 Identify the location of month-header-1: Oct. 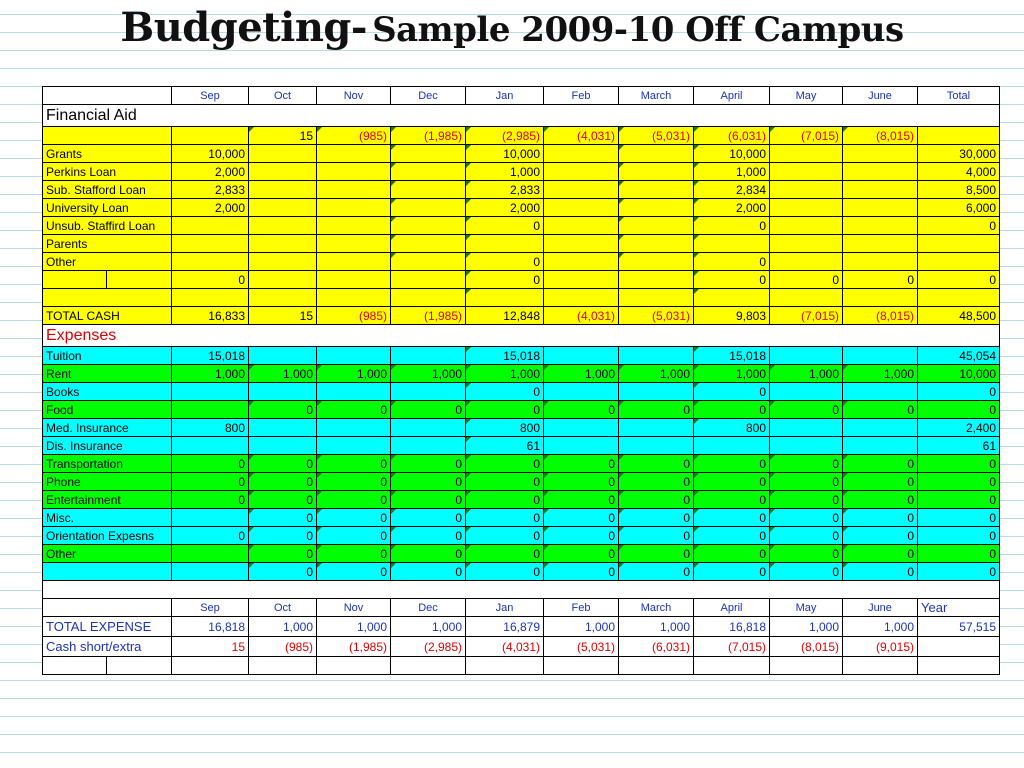
(282, 607).